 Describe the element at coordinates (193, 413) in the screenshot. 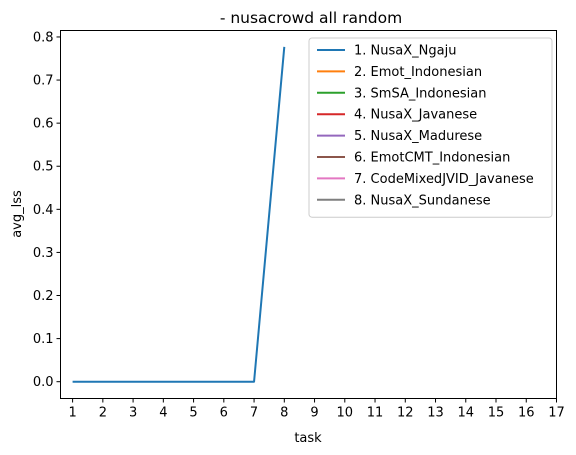

I see `x-tick-label: 5` at that location.